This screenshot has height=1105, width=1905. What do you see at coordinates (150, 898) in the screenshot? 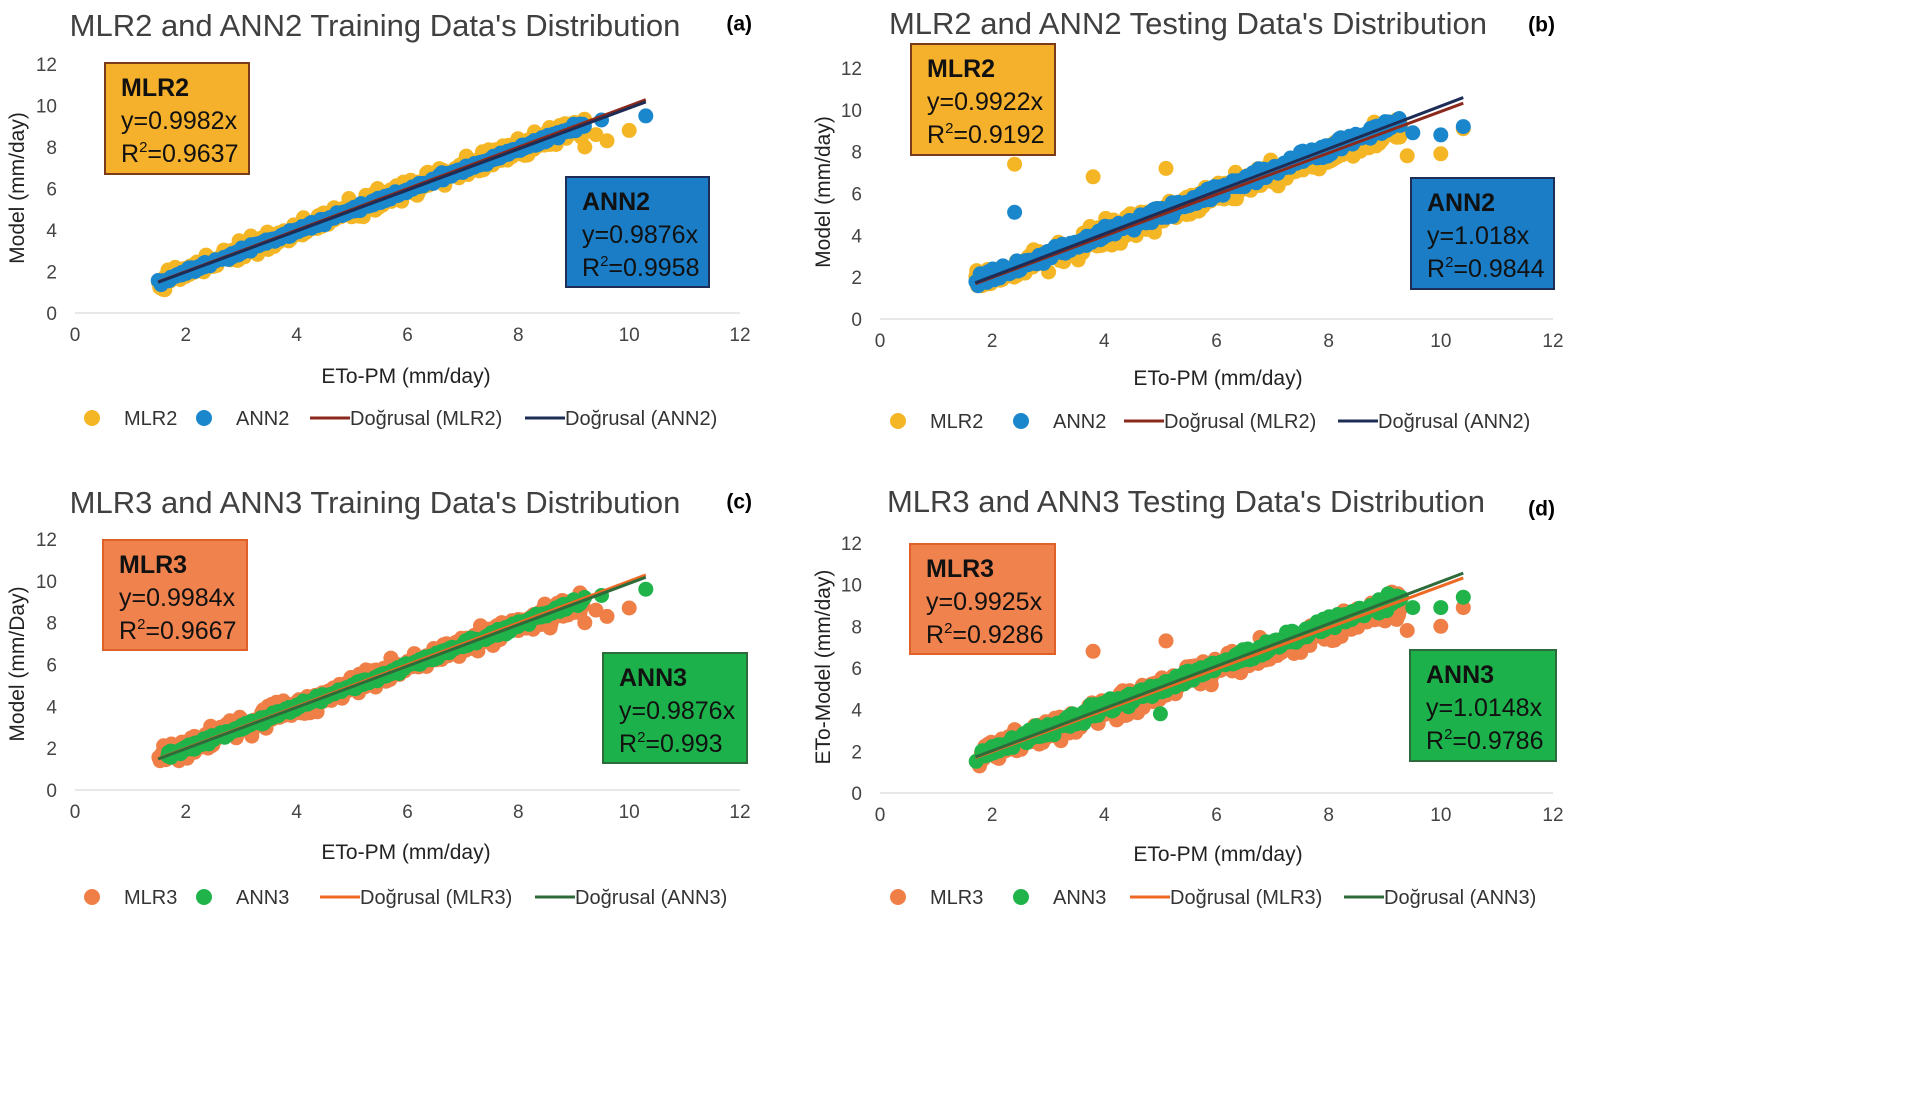
I see `legend-label: MLR3` at bounding box center [150, 898].